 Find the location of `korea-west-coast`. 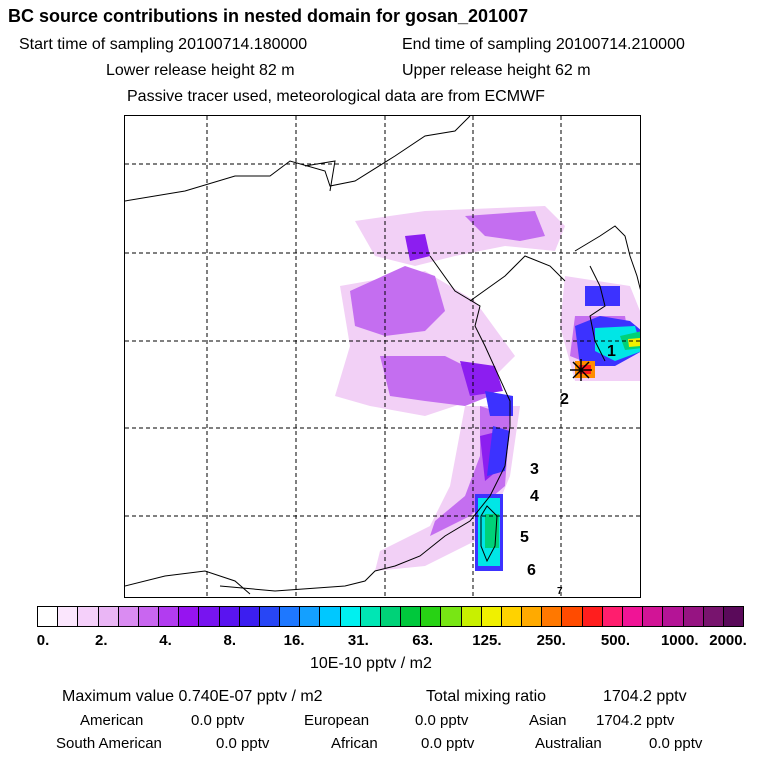

korea-west-coast is located at coordinates (597, 313).